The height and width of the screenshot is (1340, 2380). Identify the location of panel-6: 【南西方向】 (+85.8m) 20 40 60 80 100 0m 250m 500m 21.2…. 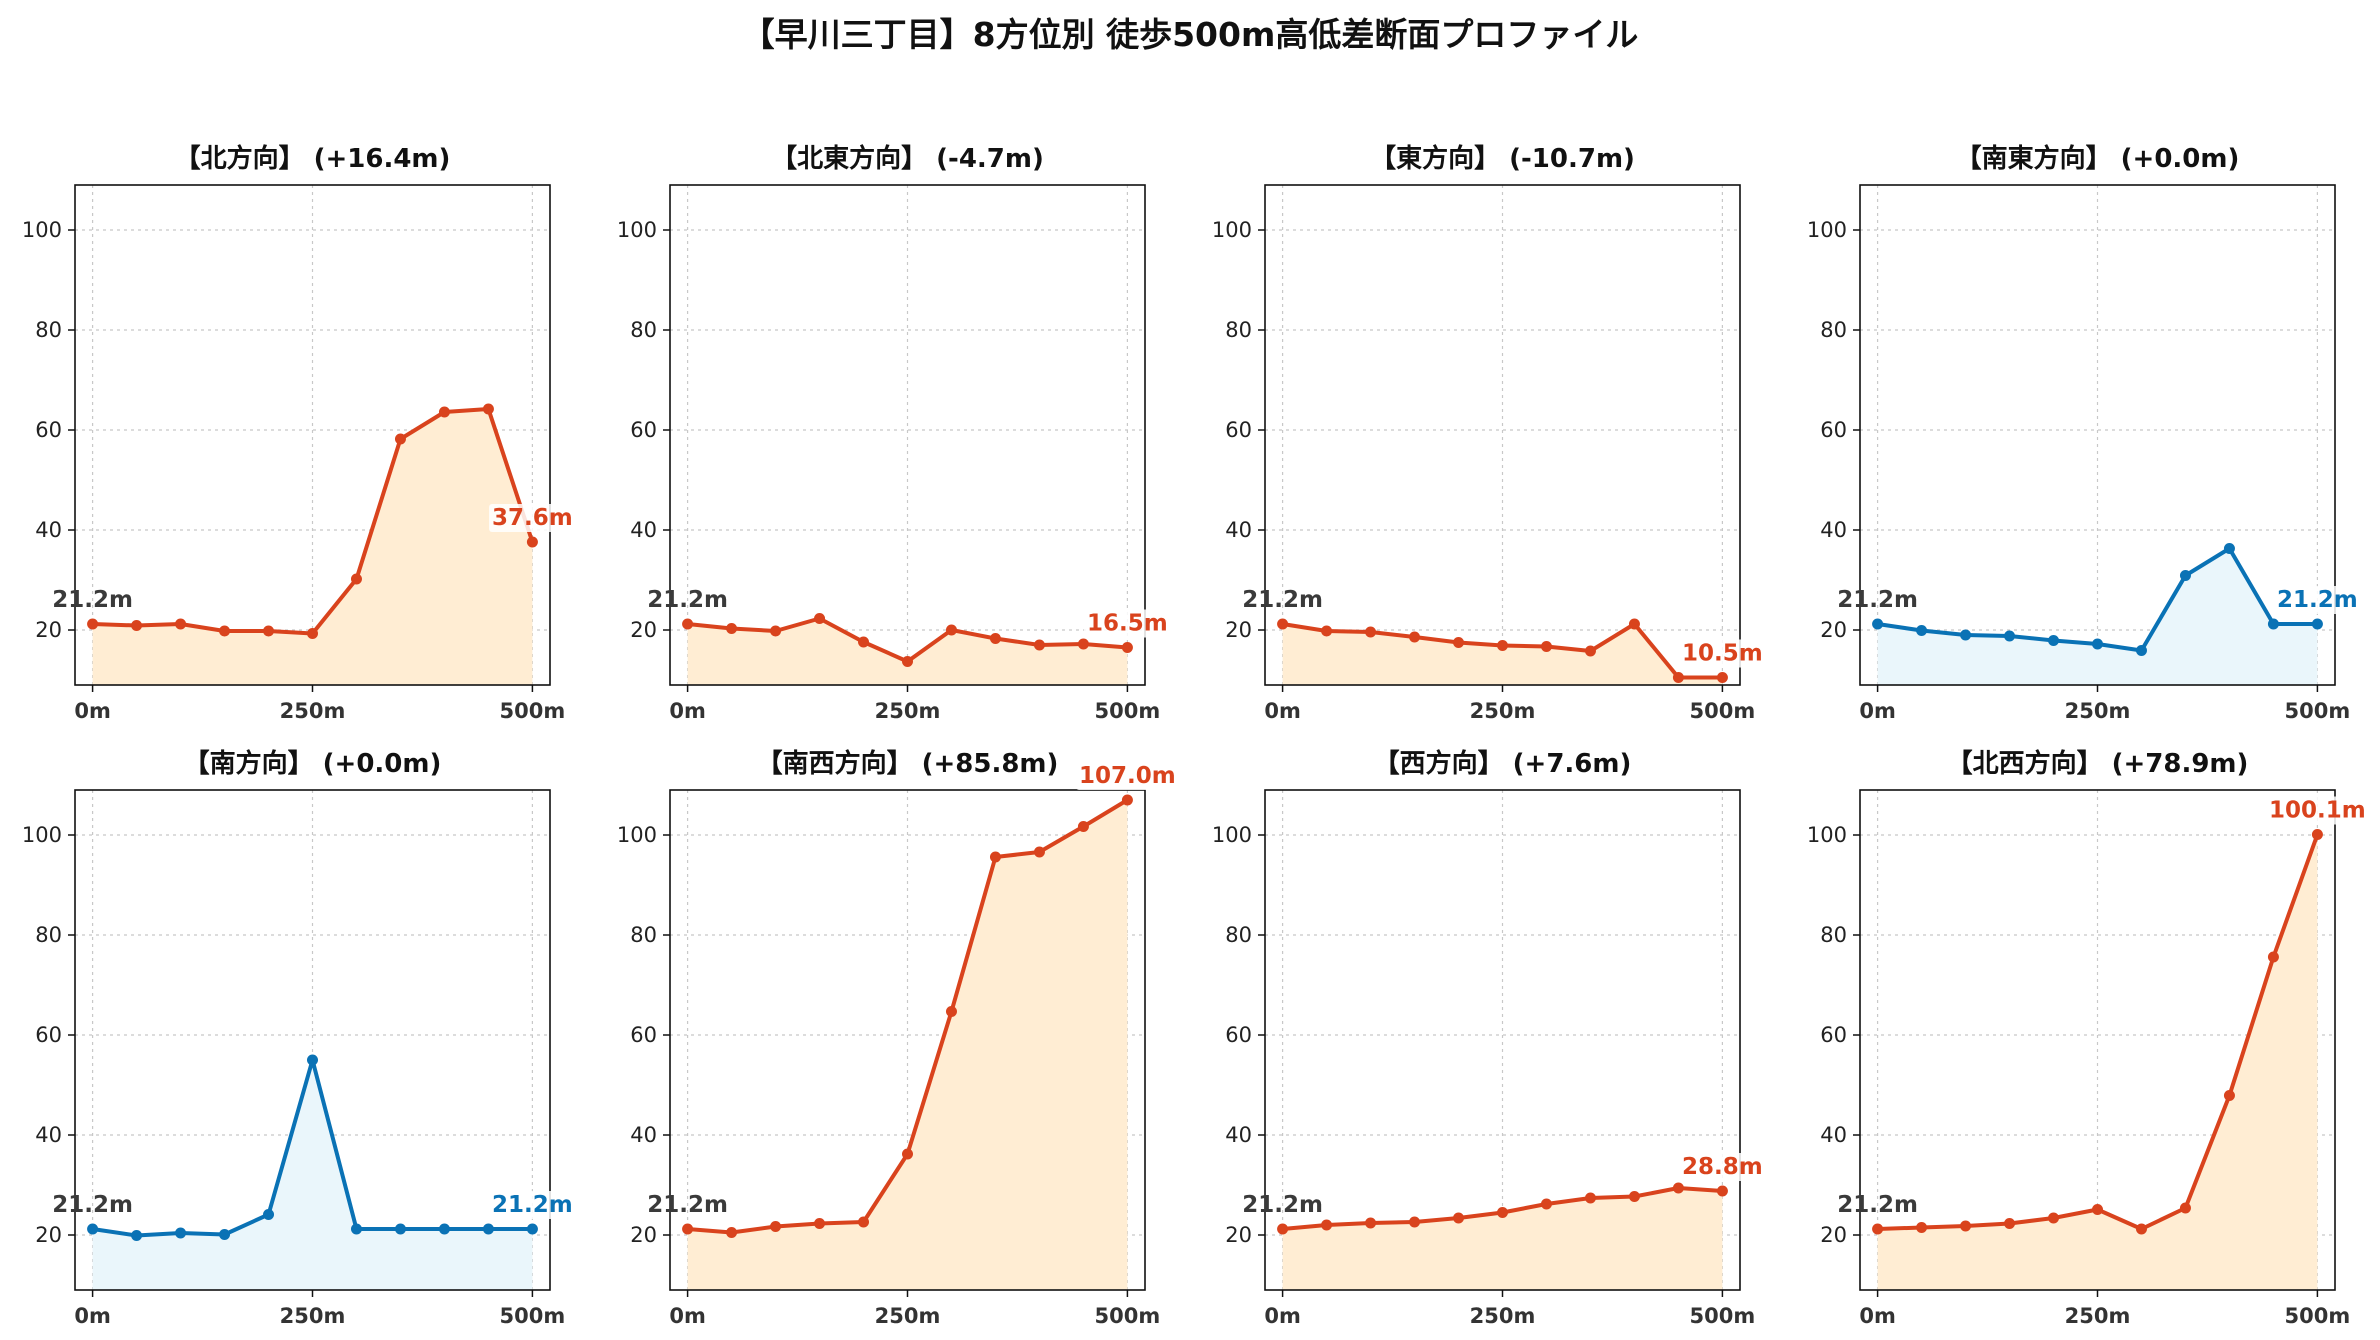
(898, 1038).